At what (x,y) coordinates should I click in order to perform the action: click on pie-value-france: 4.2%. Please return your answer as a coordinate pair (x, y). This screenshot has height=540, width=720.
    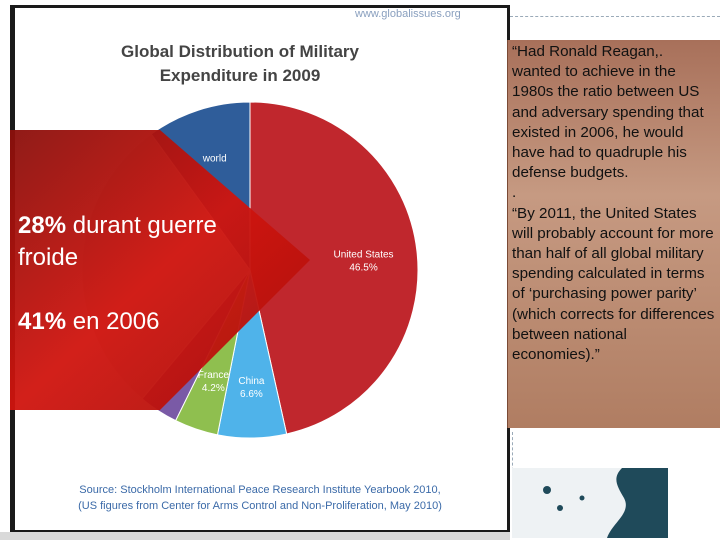
    Looking at the image, I should click on (213, 388).